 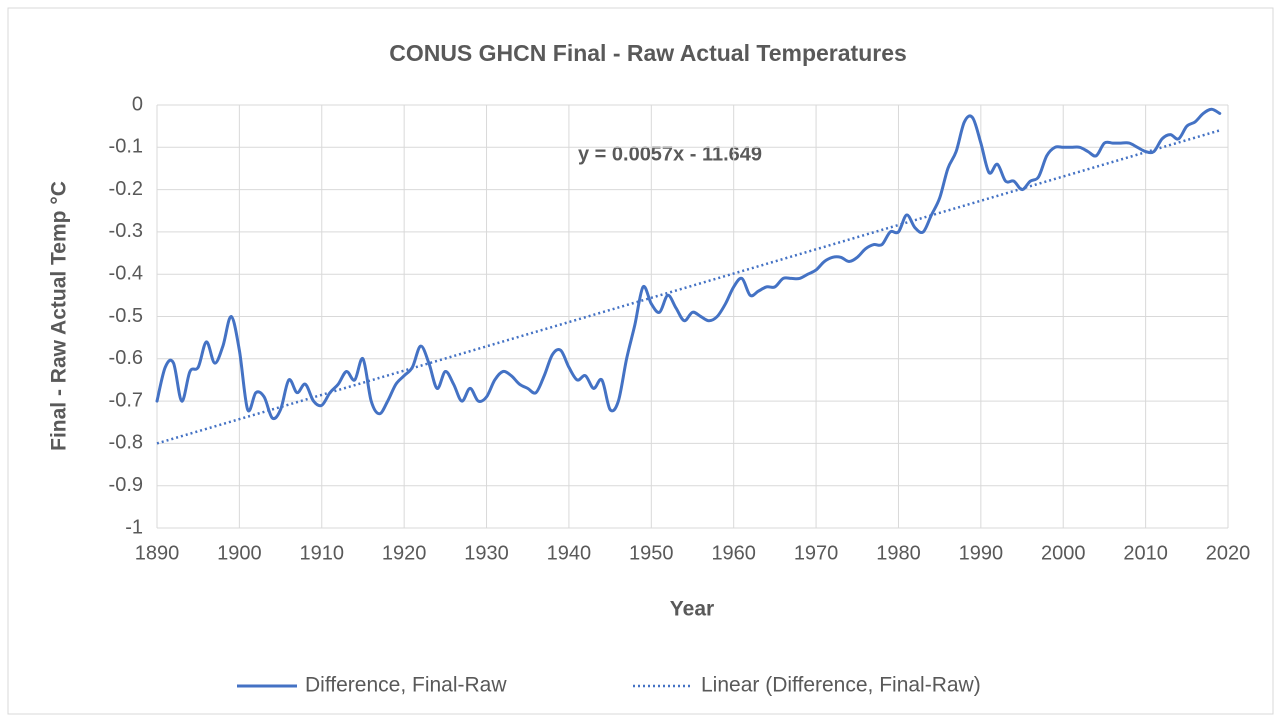 What do you see at coordinates (126, 273) in the screenshot?
I see `y-tick-label: -0.4` at bounding box center [126, 273].